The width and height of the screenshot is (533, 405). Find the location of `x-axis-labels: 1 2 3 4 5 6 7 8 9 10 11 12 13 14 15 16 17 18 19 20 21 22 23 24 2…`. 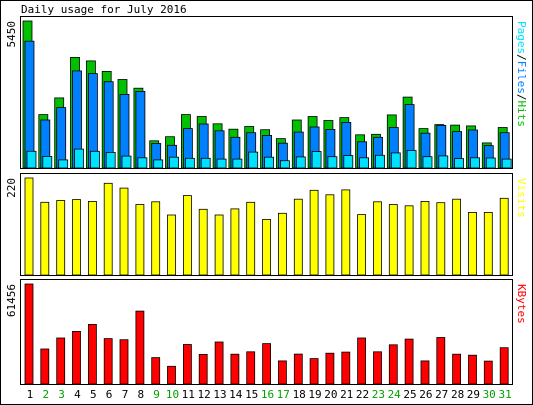

x-axis-labels: 1 2 3 4 5 6 7 8 9 10 11 12 13 14 15 16 17 18 19 20 21 22 23 24 2… is located at coordinates (269, 394).